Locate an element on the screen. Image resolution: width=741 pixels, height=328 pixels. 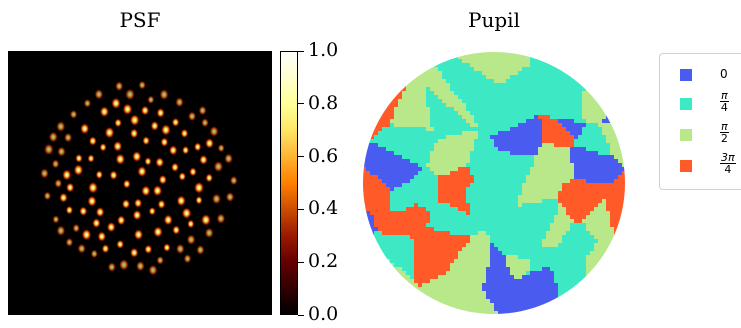
colorbar-tick-label: 0.6 is located at coordinates (323, 155).